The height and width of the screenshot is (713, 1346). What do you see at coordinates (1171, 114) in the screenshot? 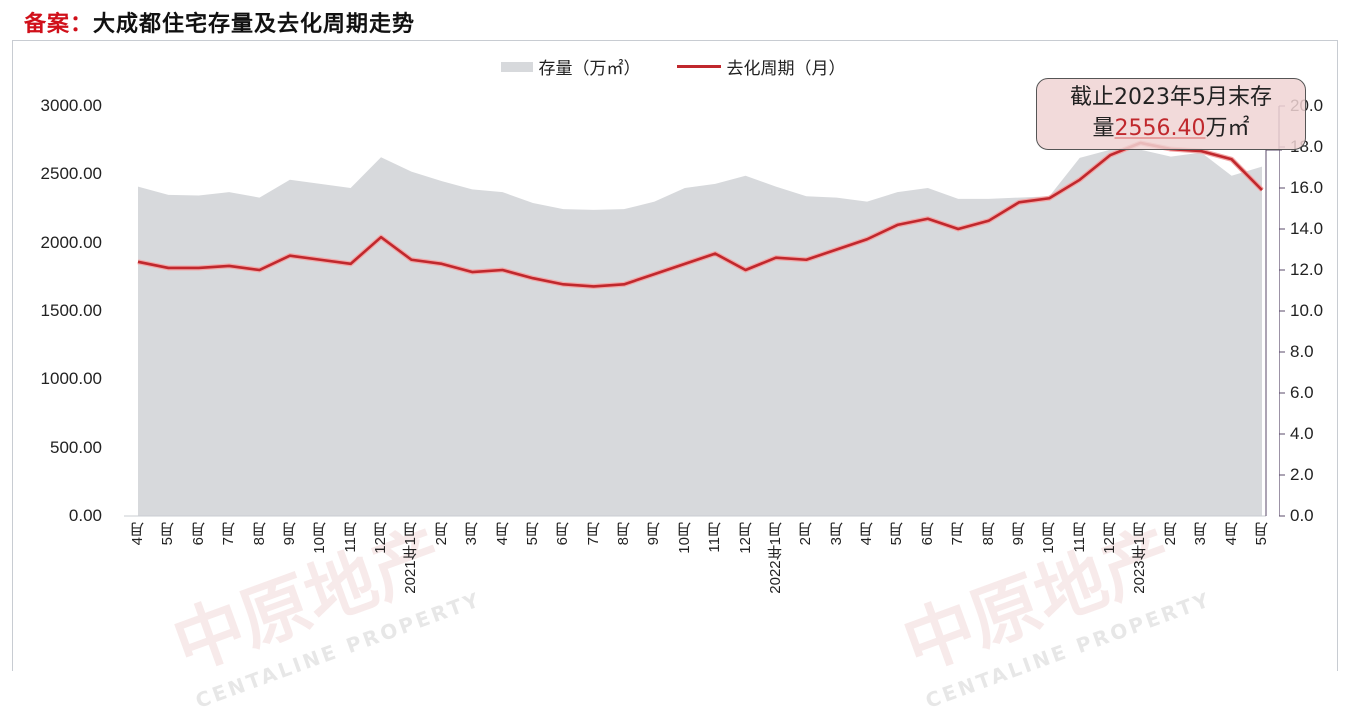
I see `annotation-callout: 截止2023年5月末存 量2556.40万㎡` at bounding box center [1171, 114].